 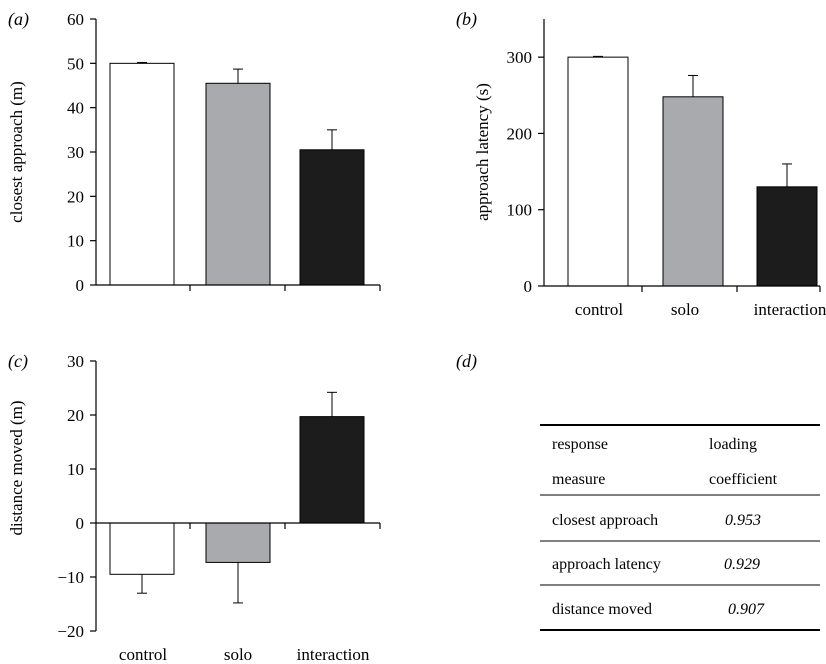 What do you see at coordinates (580, 444) in the screenshot?
I see `table-header-col1-line1: response` at bounding box center [580, 444].